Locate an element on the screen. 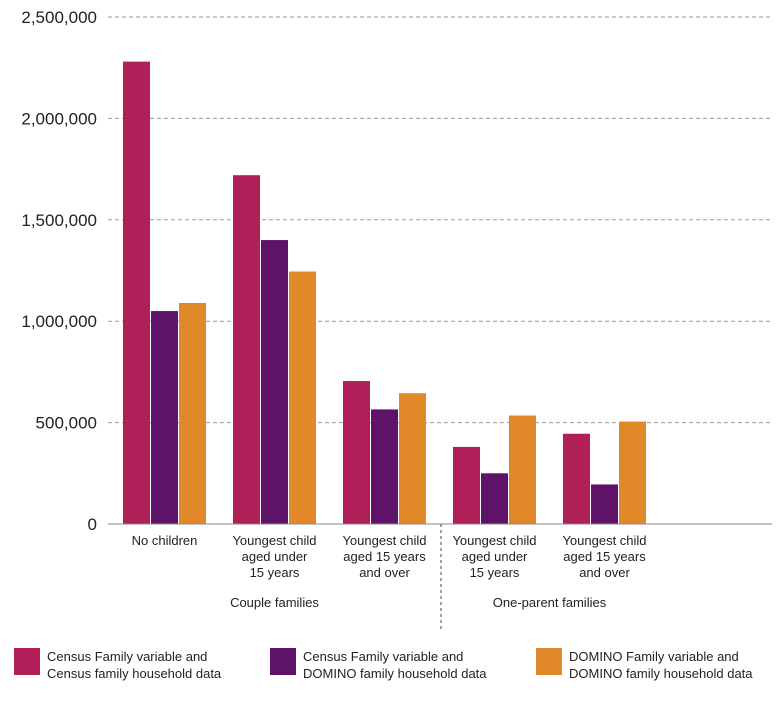 The width and height of the screenshot is (780, 713). y-tick-label: 500,000 is located at coordinates (66, 423).